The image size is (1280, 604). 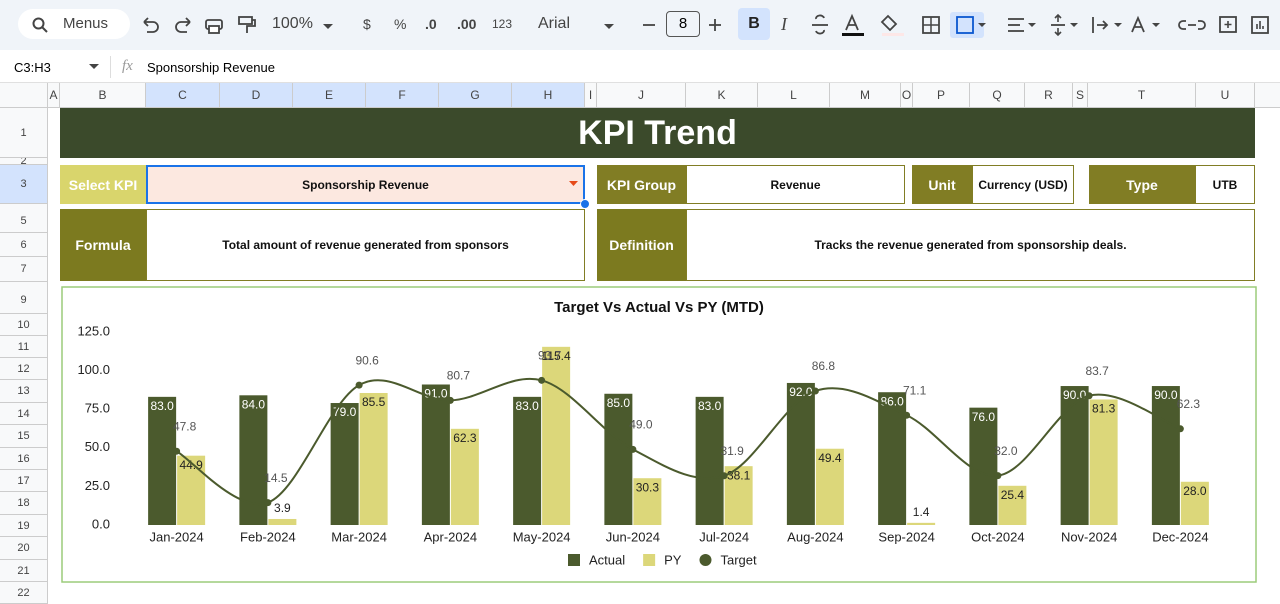 I want to click on toolbar-icons, so click(x=238, y=25).